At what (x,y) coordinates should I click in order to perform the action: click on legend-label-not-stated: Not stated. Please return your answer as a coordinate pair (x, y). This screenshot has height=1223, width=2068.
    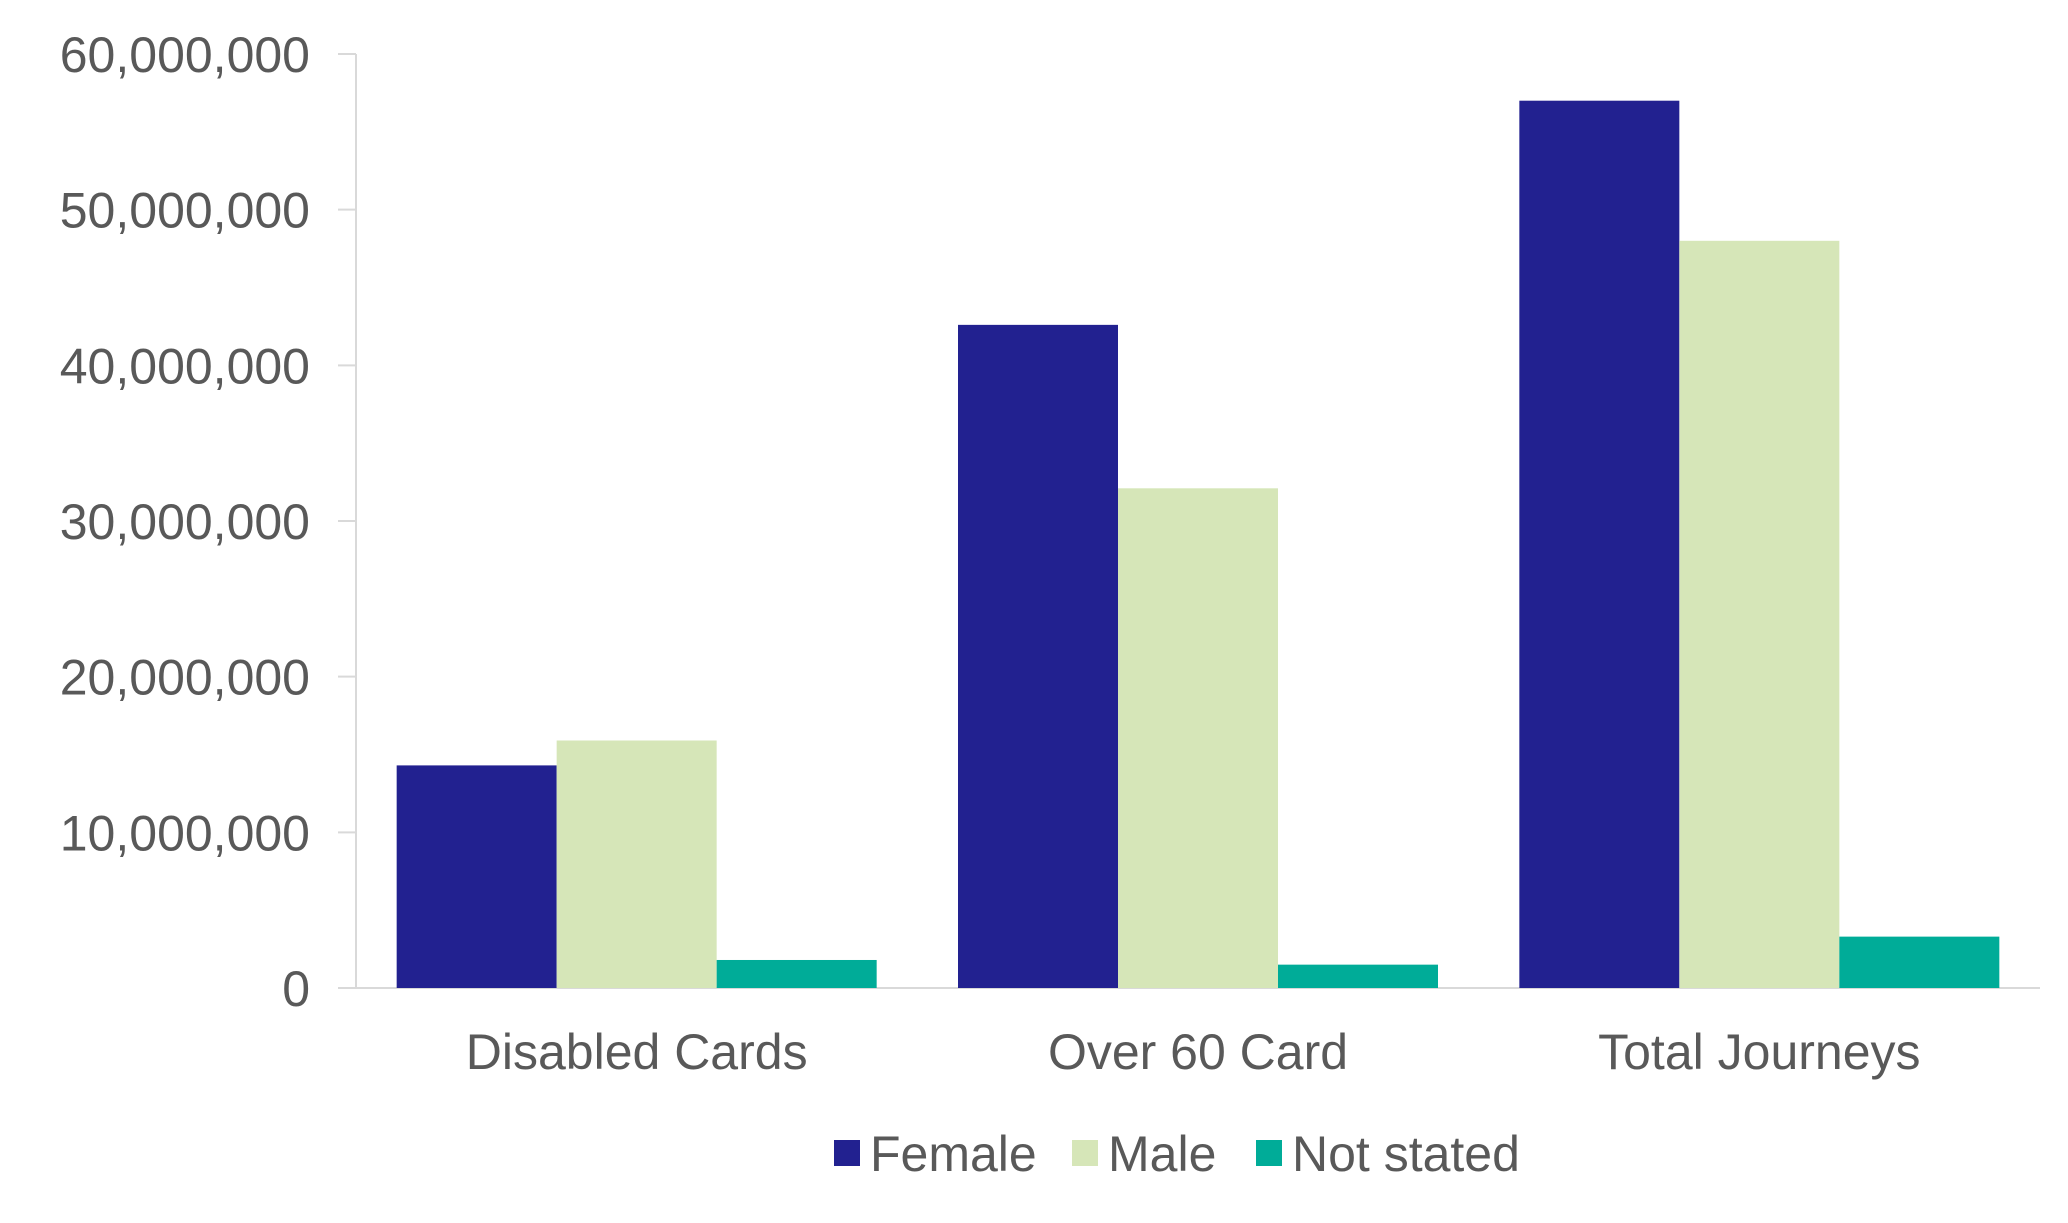
    Looking at the image, I should click on (1406, 1154).